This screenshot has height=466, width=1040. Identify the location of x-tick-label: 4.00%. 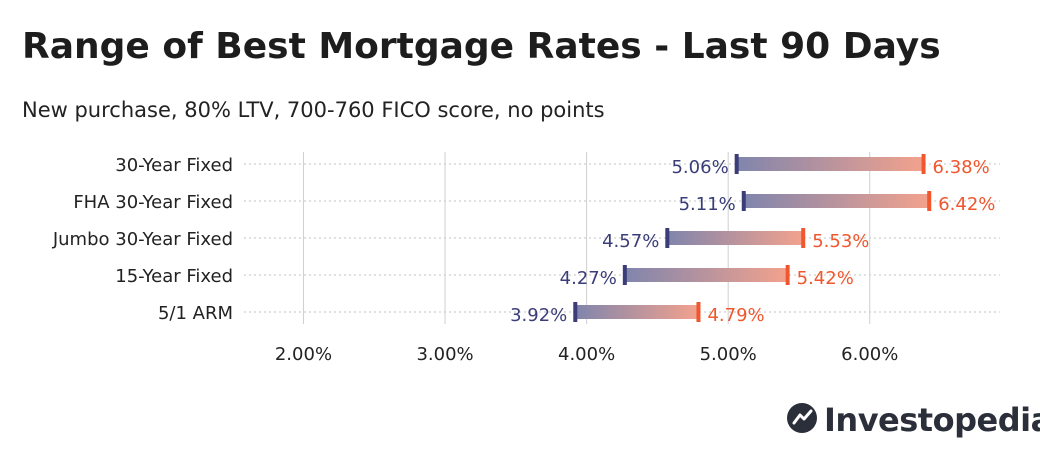
(586, 354).